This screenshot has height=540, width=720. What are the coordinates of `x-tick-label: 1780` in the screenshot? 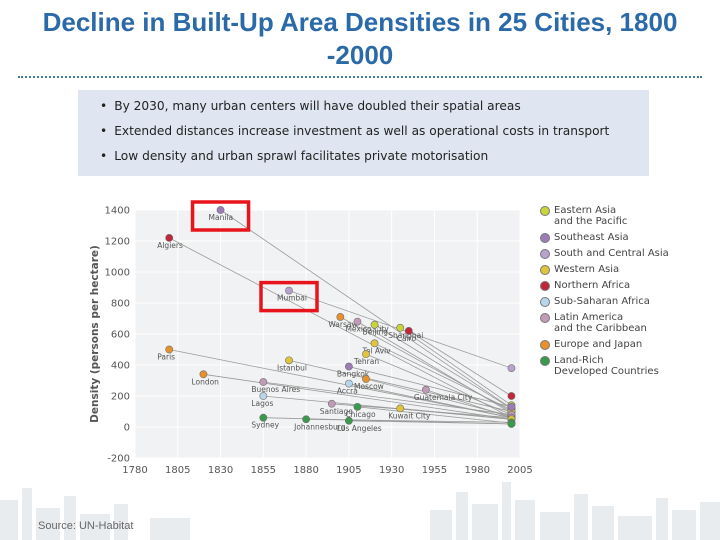 It's located at (134, 470).